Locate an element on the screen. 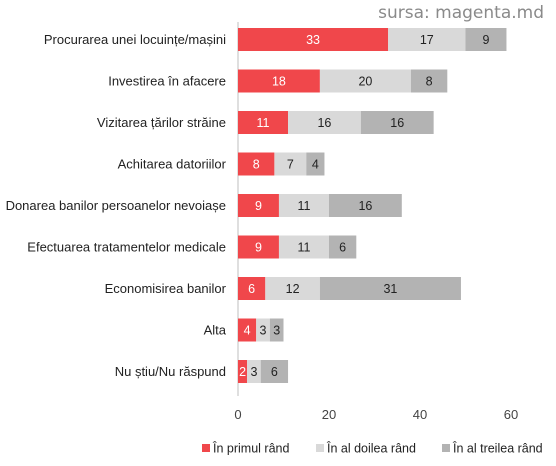  legend-label: În primul rând is located at coordinates (250, 448).